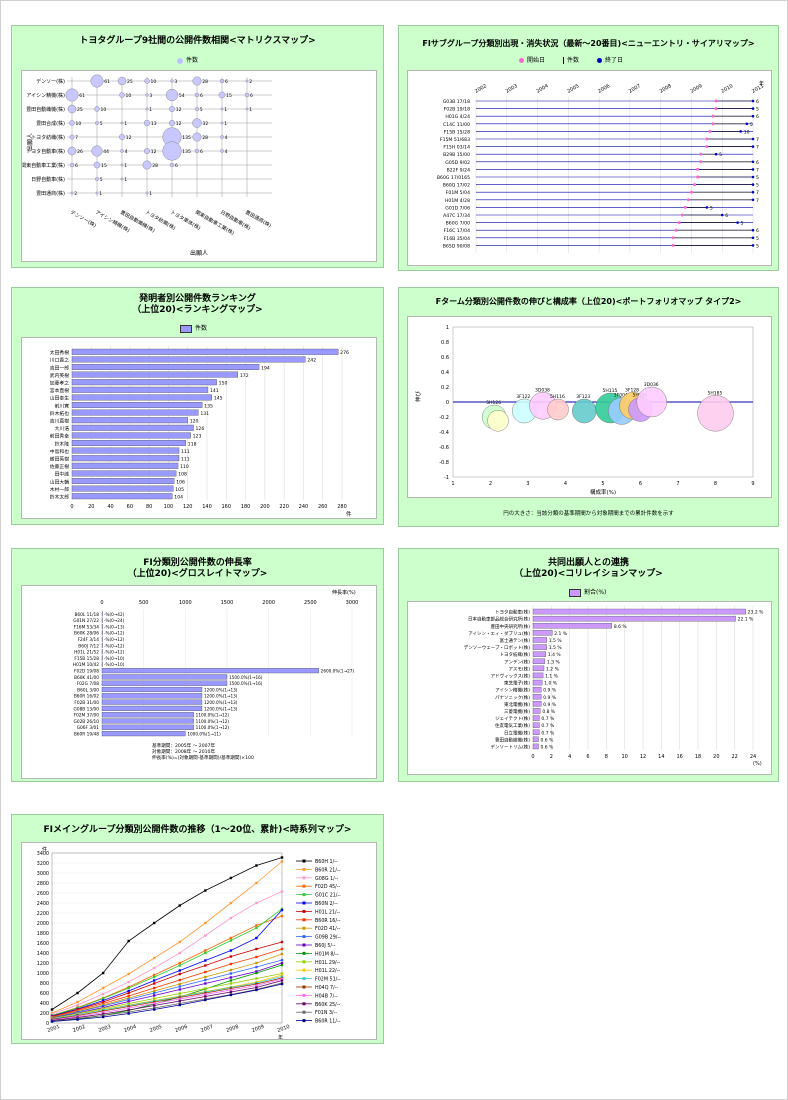 Image resolution: width=788 pixels, height=1100 pixels. What do you see at coordinates (499, 619) in the screenshot?
I see `coapplicant-category-label: 日本自動車部品総合研究所(株)` at bounding box center [499, 619].